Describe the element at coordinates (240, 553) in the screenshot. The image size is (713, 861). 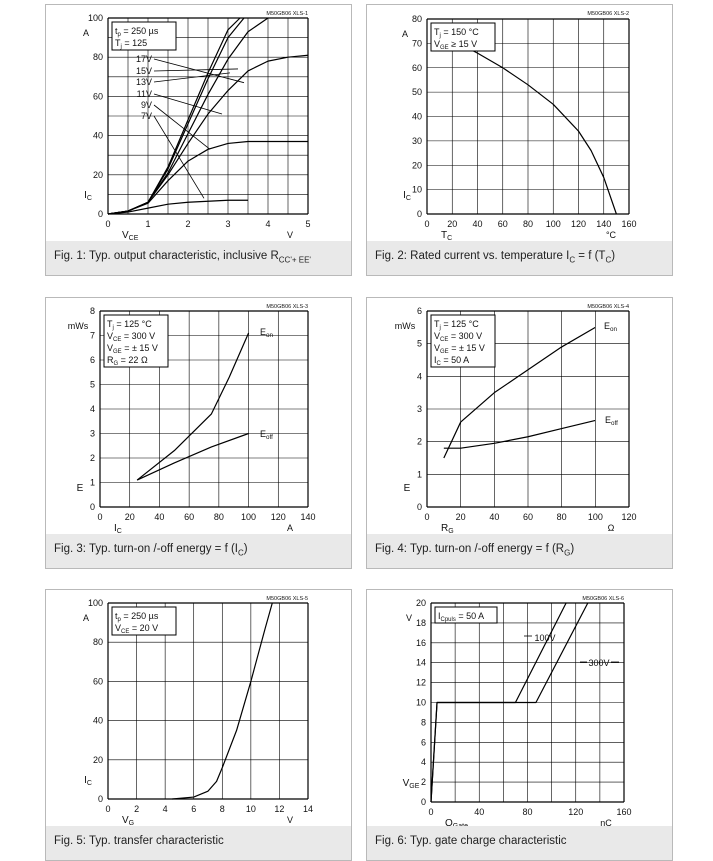
I see `chart-3-caption-sub: C` at that location.